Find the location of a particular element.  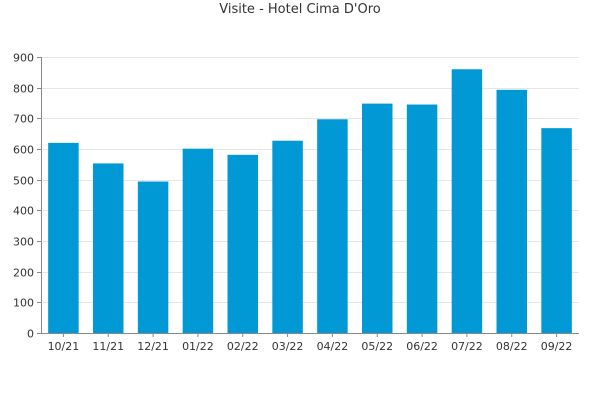

x-tick-label: 01/22 is located at coordinates (198, 346).